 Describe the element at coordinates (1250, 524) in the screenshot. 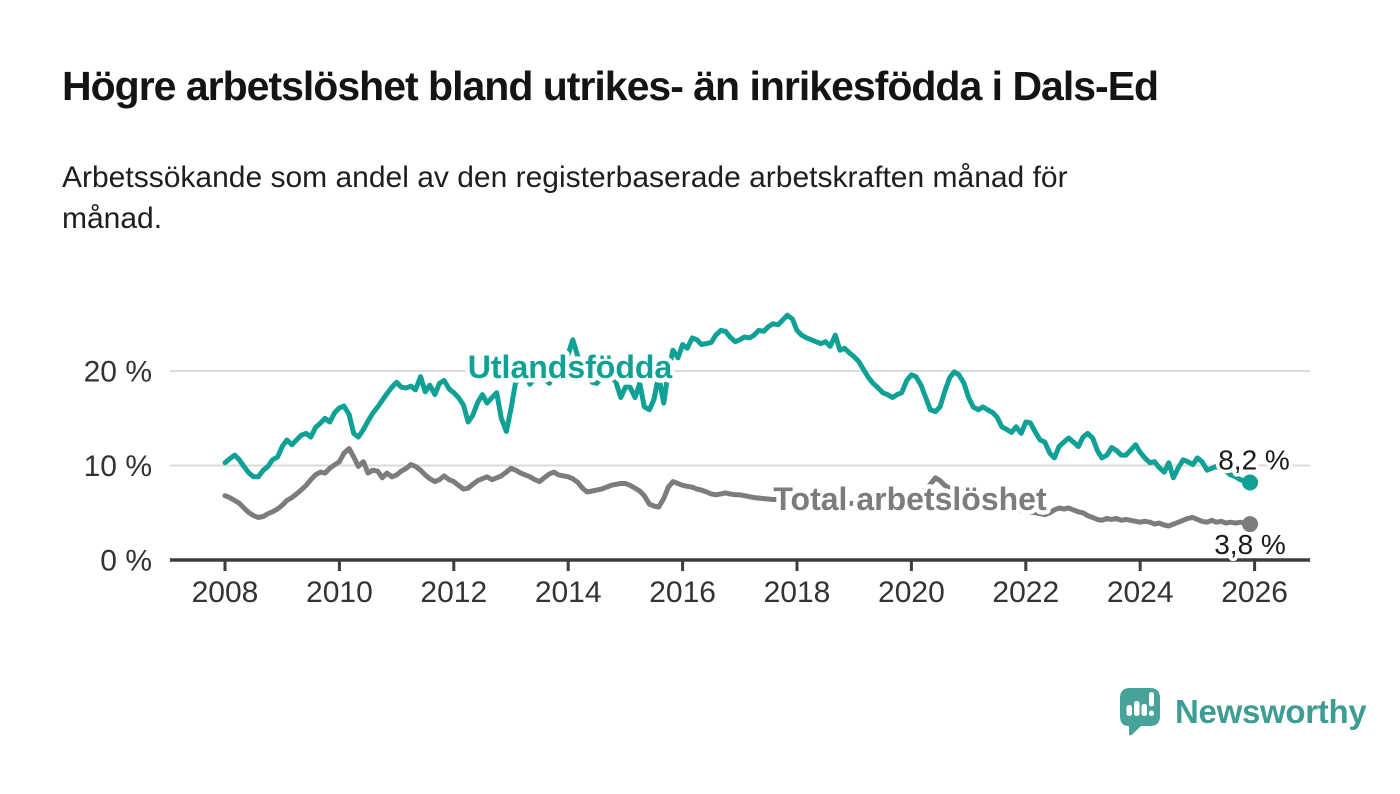

I see `series-end-dot-total-arbetsl-shet` at that location.